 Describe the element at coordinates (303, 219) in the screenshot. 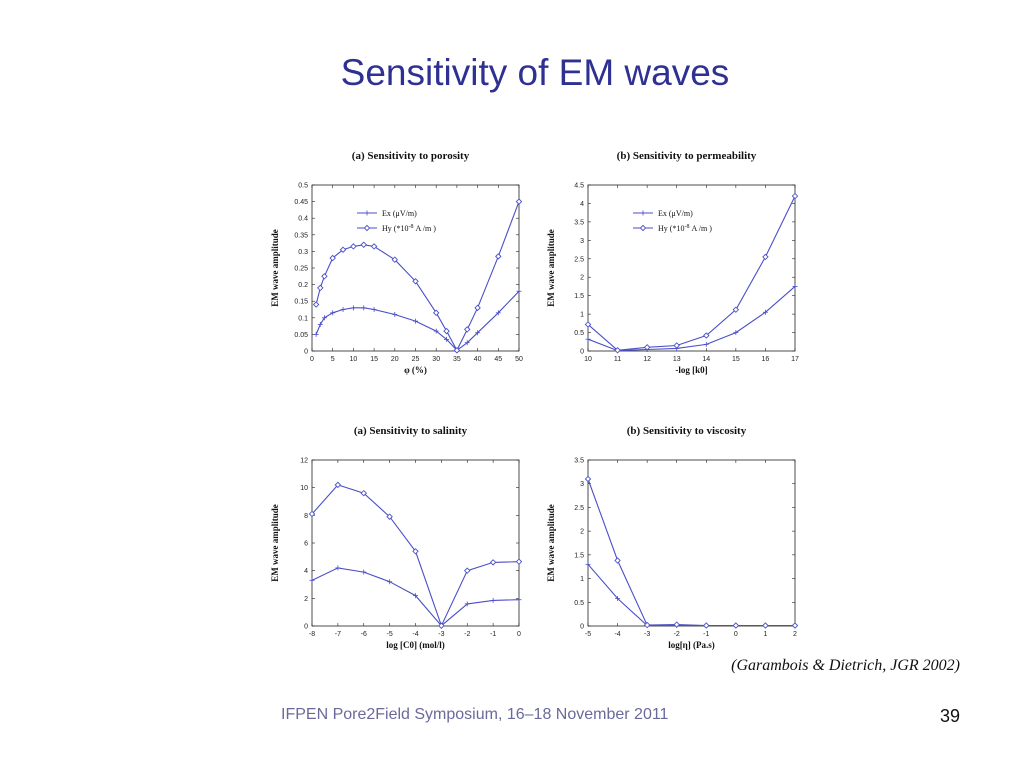

I see `y-tick-label: 0.4` at that location.